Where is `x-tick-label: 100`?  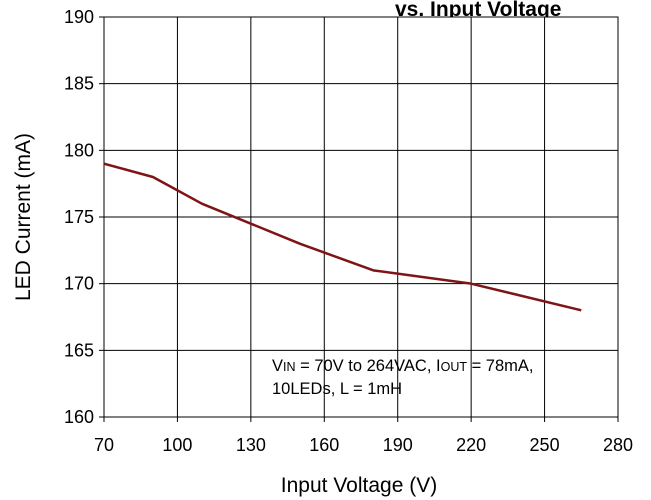
x-tick-label: 100 is located at coordinates (177, 445).